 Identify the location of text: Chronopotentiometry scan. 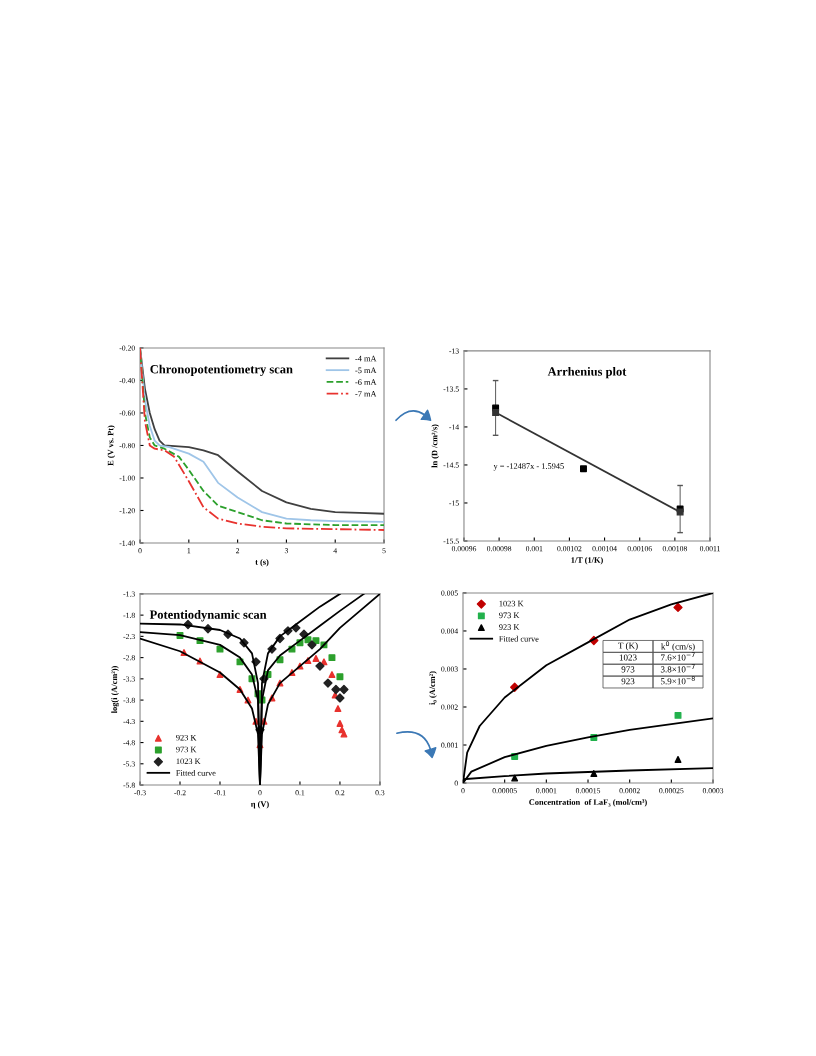
(221, 370).